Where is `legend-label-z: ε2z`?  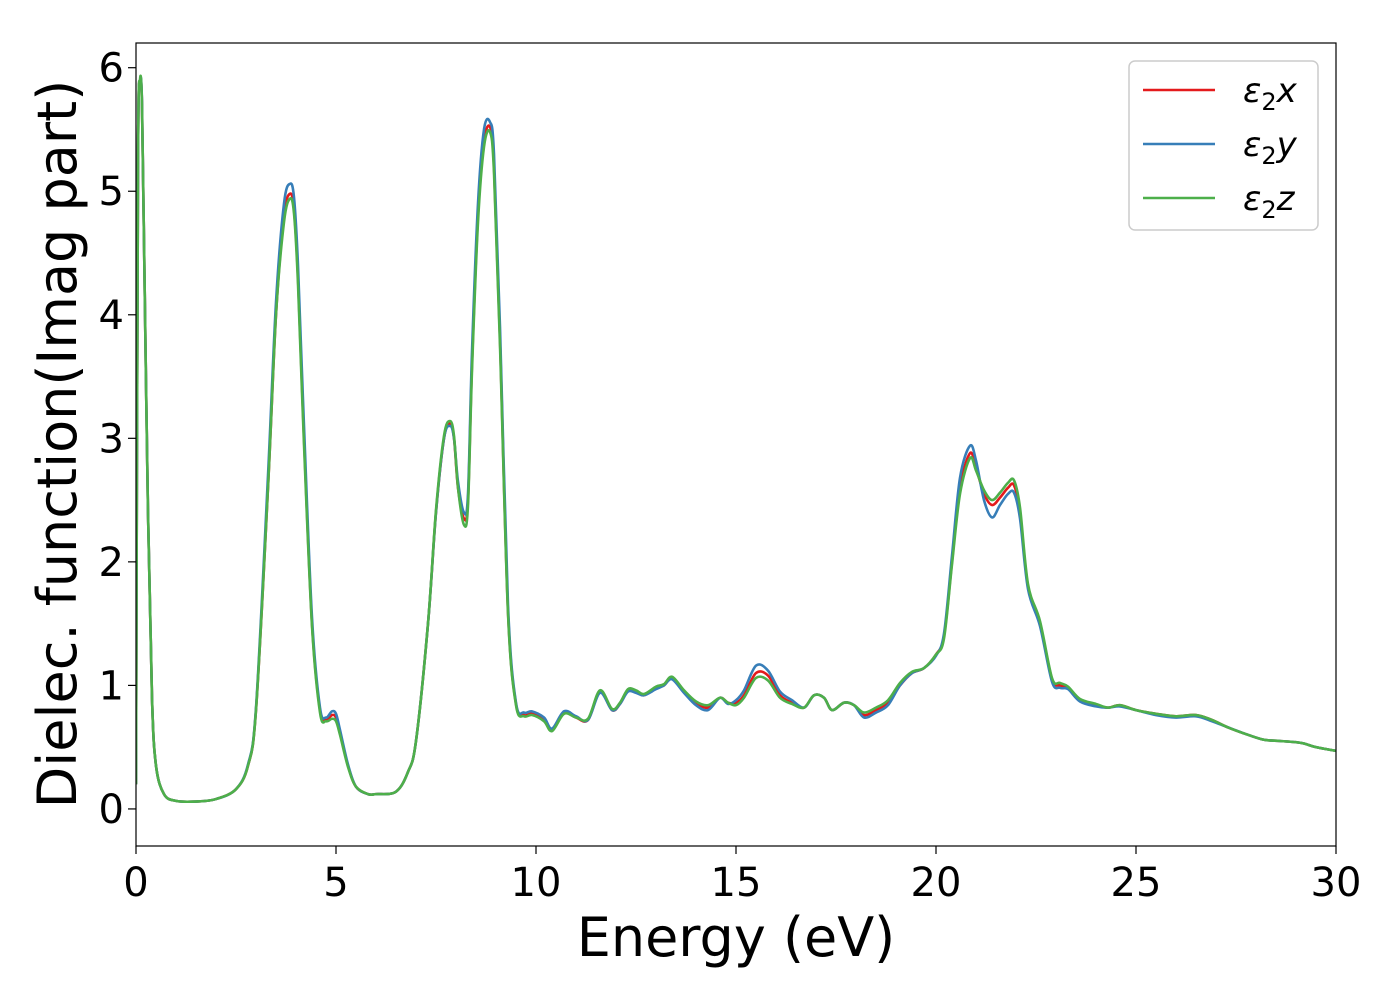
legend-label-z: ε2z is located at coordinates (1269, 201).